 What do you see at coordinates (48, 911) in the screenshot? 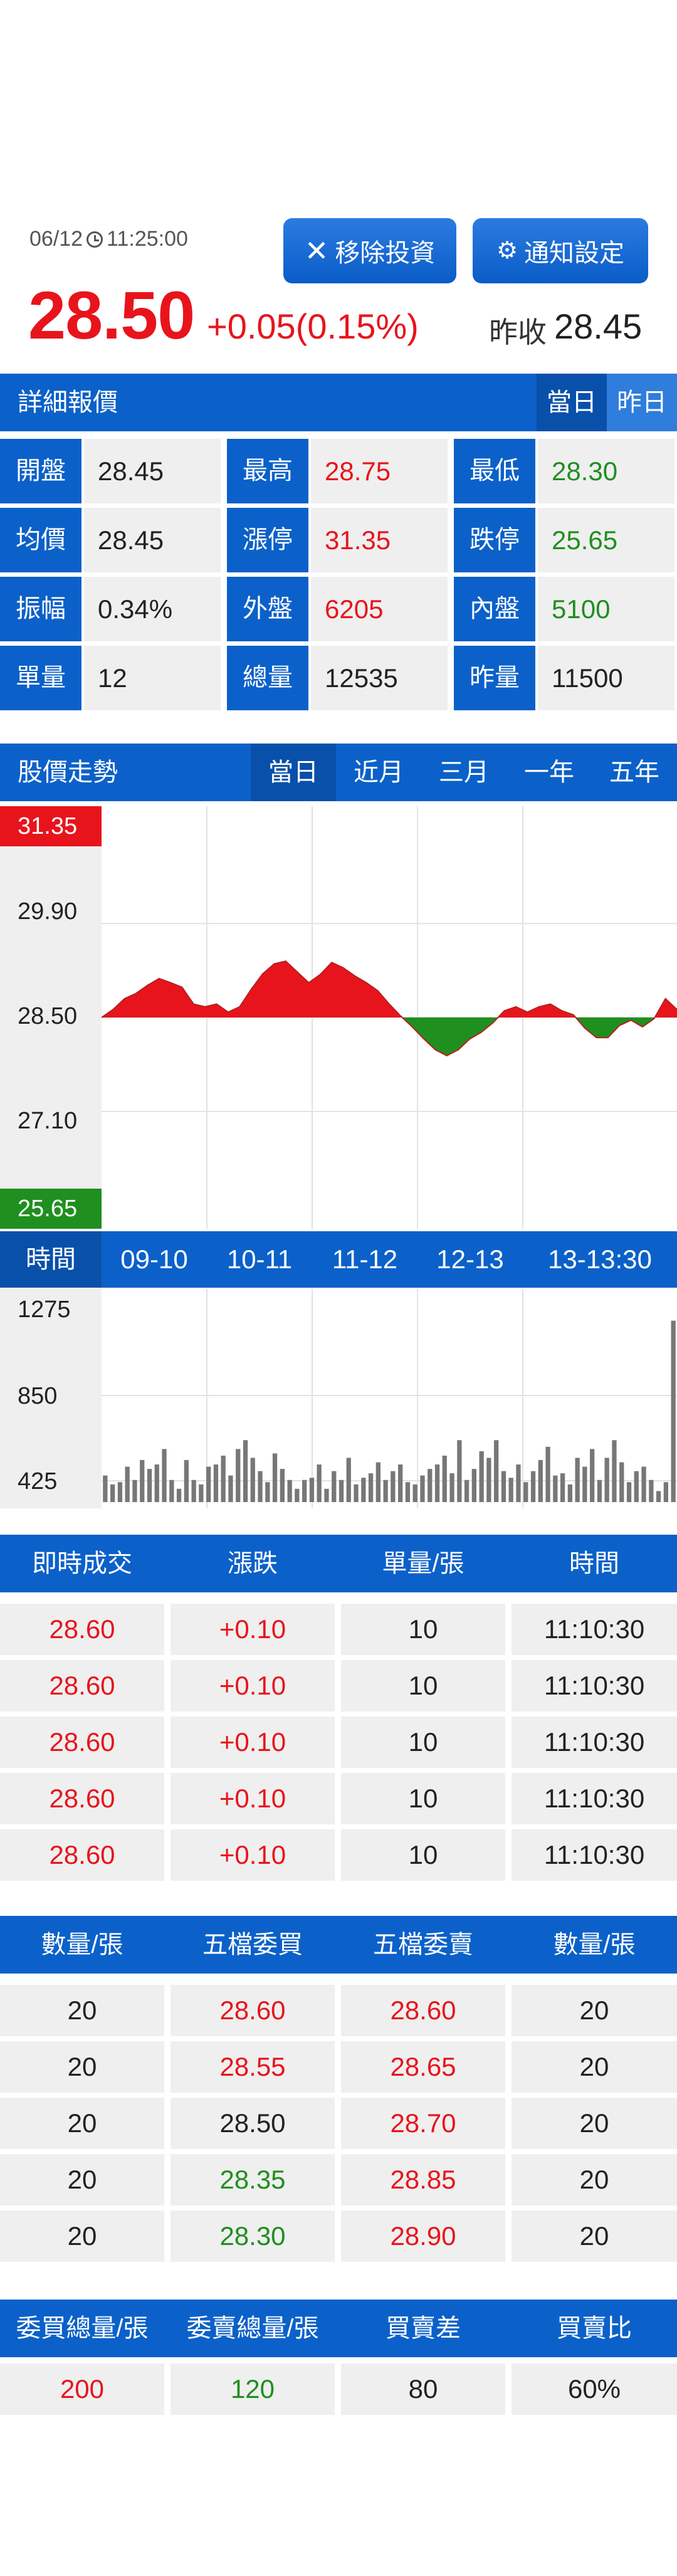
I see `y-tick-label: 29.90` at bounding box center [48, 911].